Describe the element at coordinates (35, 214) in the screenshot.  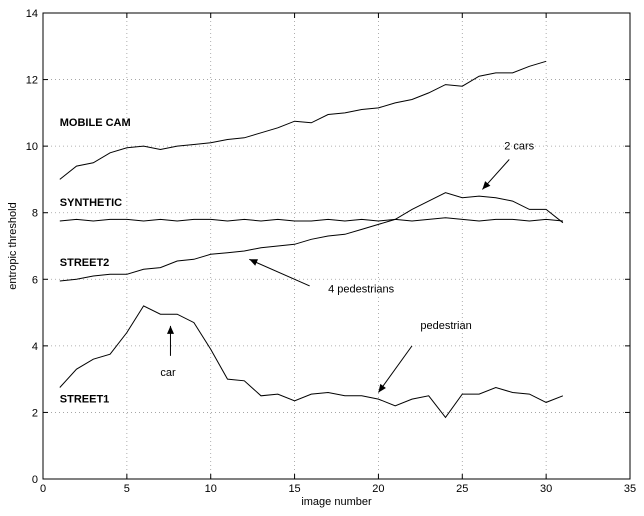
I see `y-tick-label: 8` at that location.